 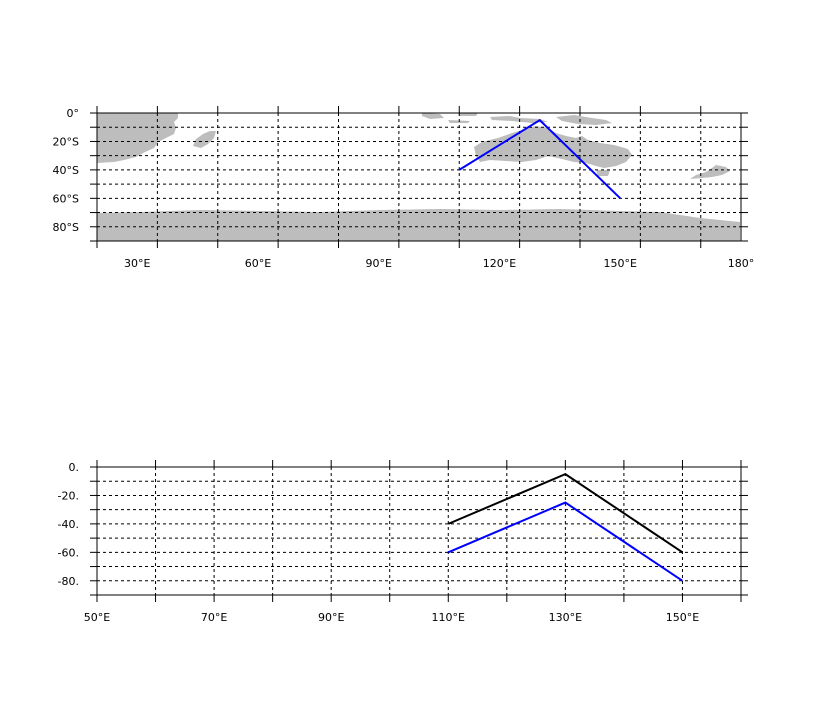 I want to click on map-x-tick-labels: 30°E 60°E 90°E 120°E 150°E 180°, so click(x=439, y=263).